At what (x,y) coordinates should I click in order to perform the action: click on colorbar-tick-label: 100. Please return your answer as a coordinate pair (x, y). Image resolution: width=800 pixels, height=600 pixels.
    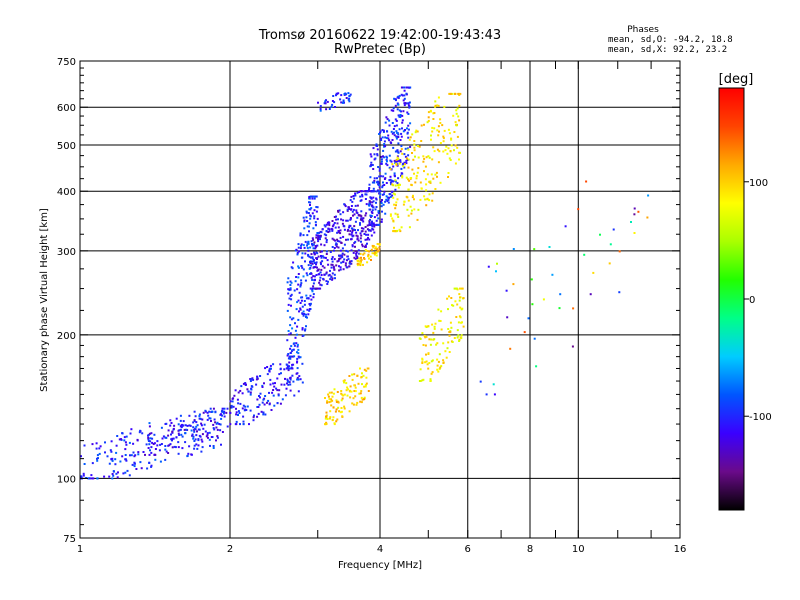
    Looking at the image, I should click on (758, 183).